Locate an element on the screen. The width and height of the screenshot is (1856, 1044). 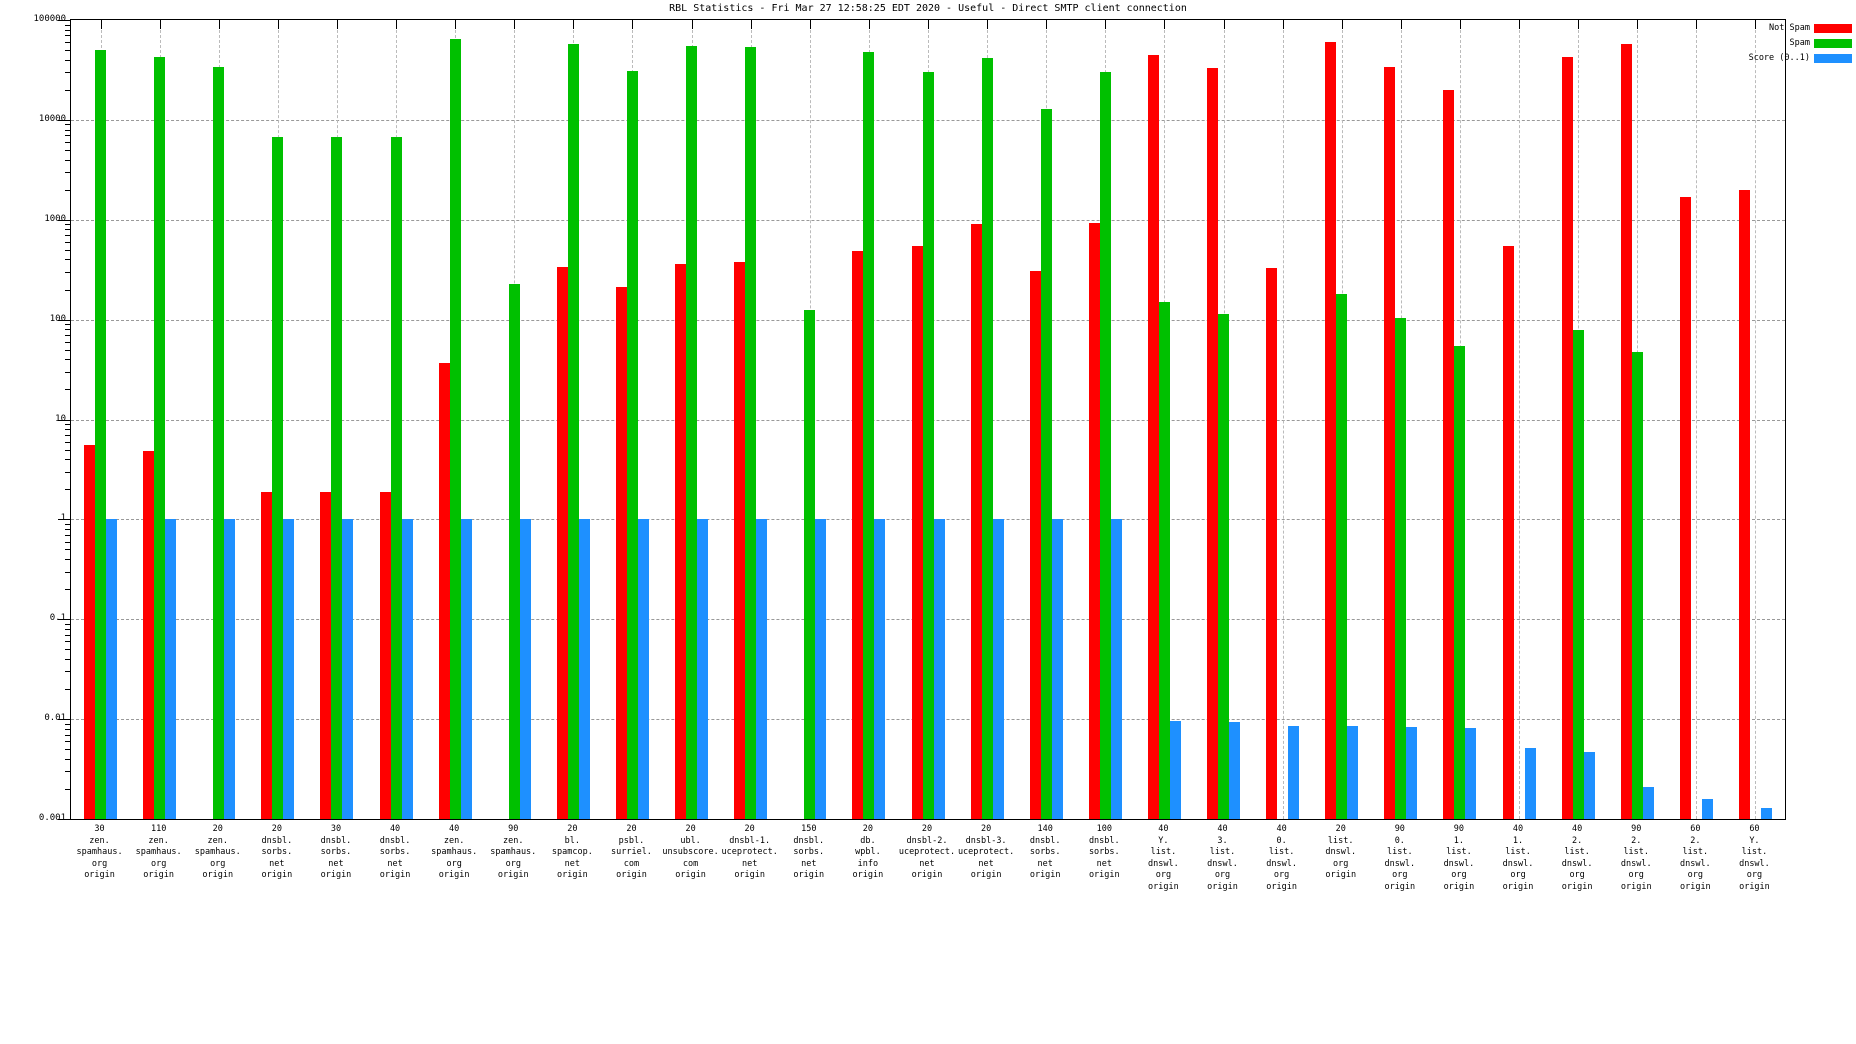
x-axis-group-label: 20 db. wpbl. info origin is located at coordinates (867, 853).